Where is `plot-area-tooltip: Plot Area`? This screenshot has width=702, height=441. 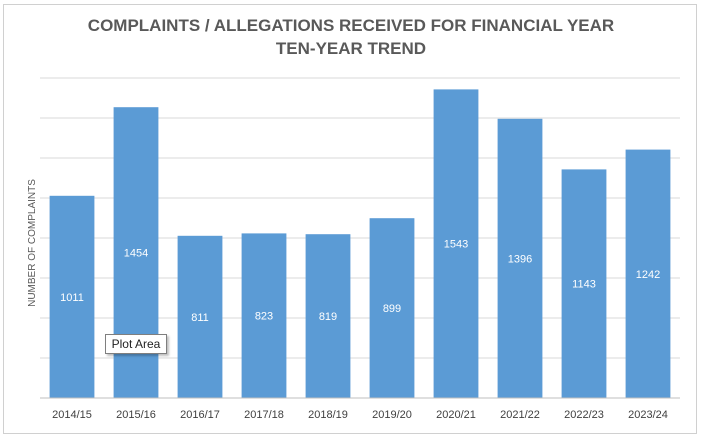
plot-area-tooltip: Plot Area is located at coordinates (136, 344).